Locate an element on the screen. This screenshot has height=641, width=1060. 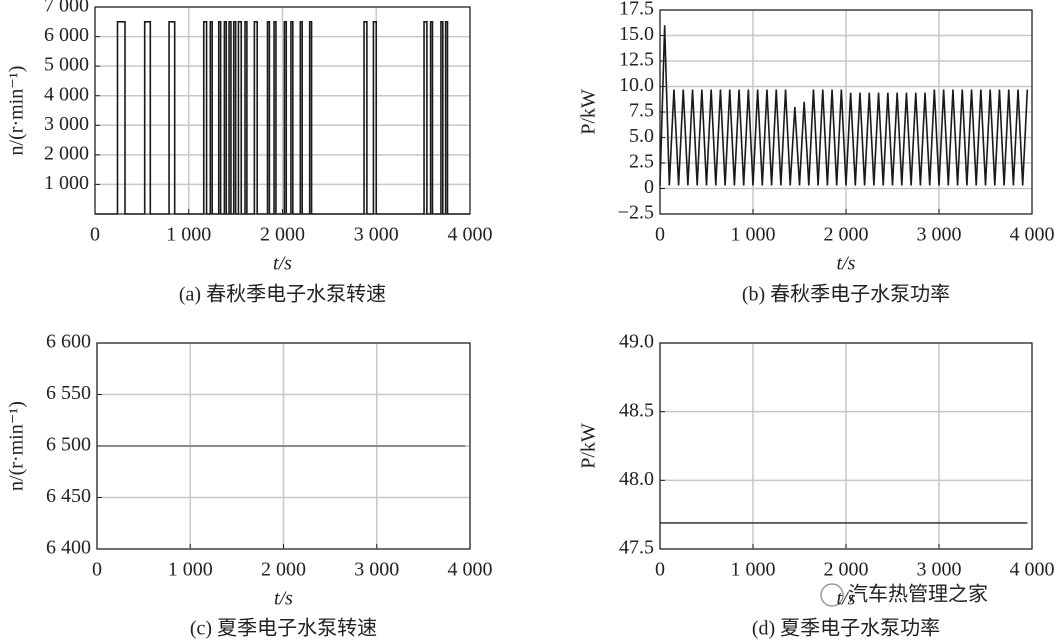
y-tick-label: 47.5 is located at coordinates (636, 548).